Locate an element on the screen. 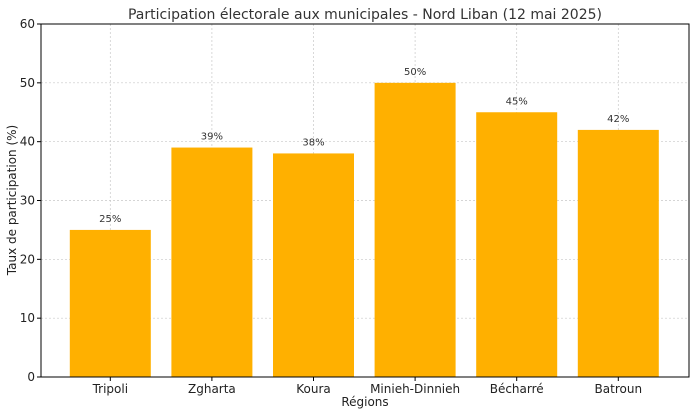 The image size is (696, 415). x-axis-label: Régions is located at coordinates (364, 402).